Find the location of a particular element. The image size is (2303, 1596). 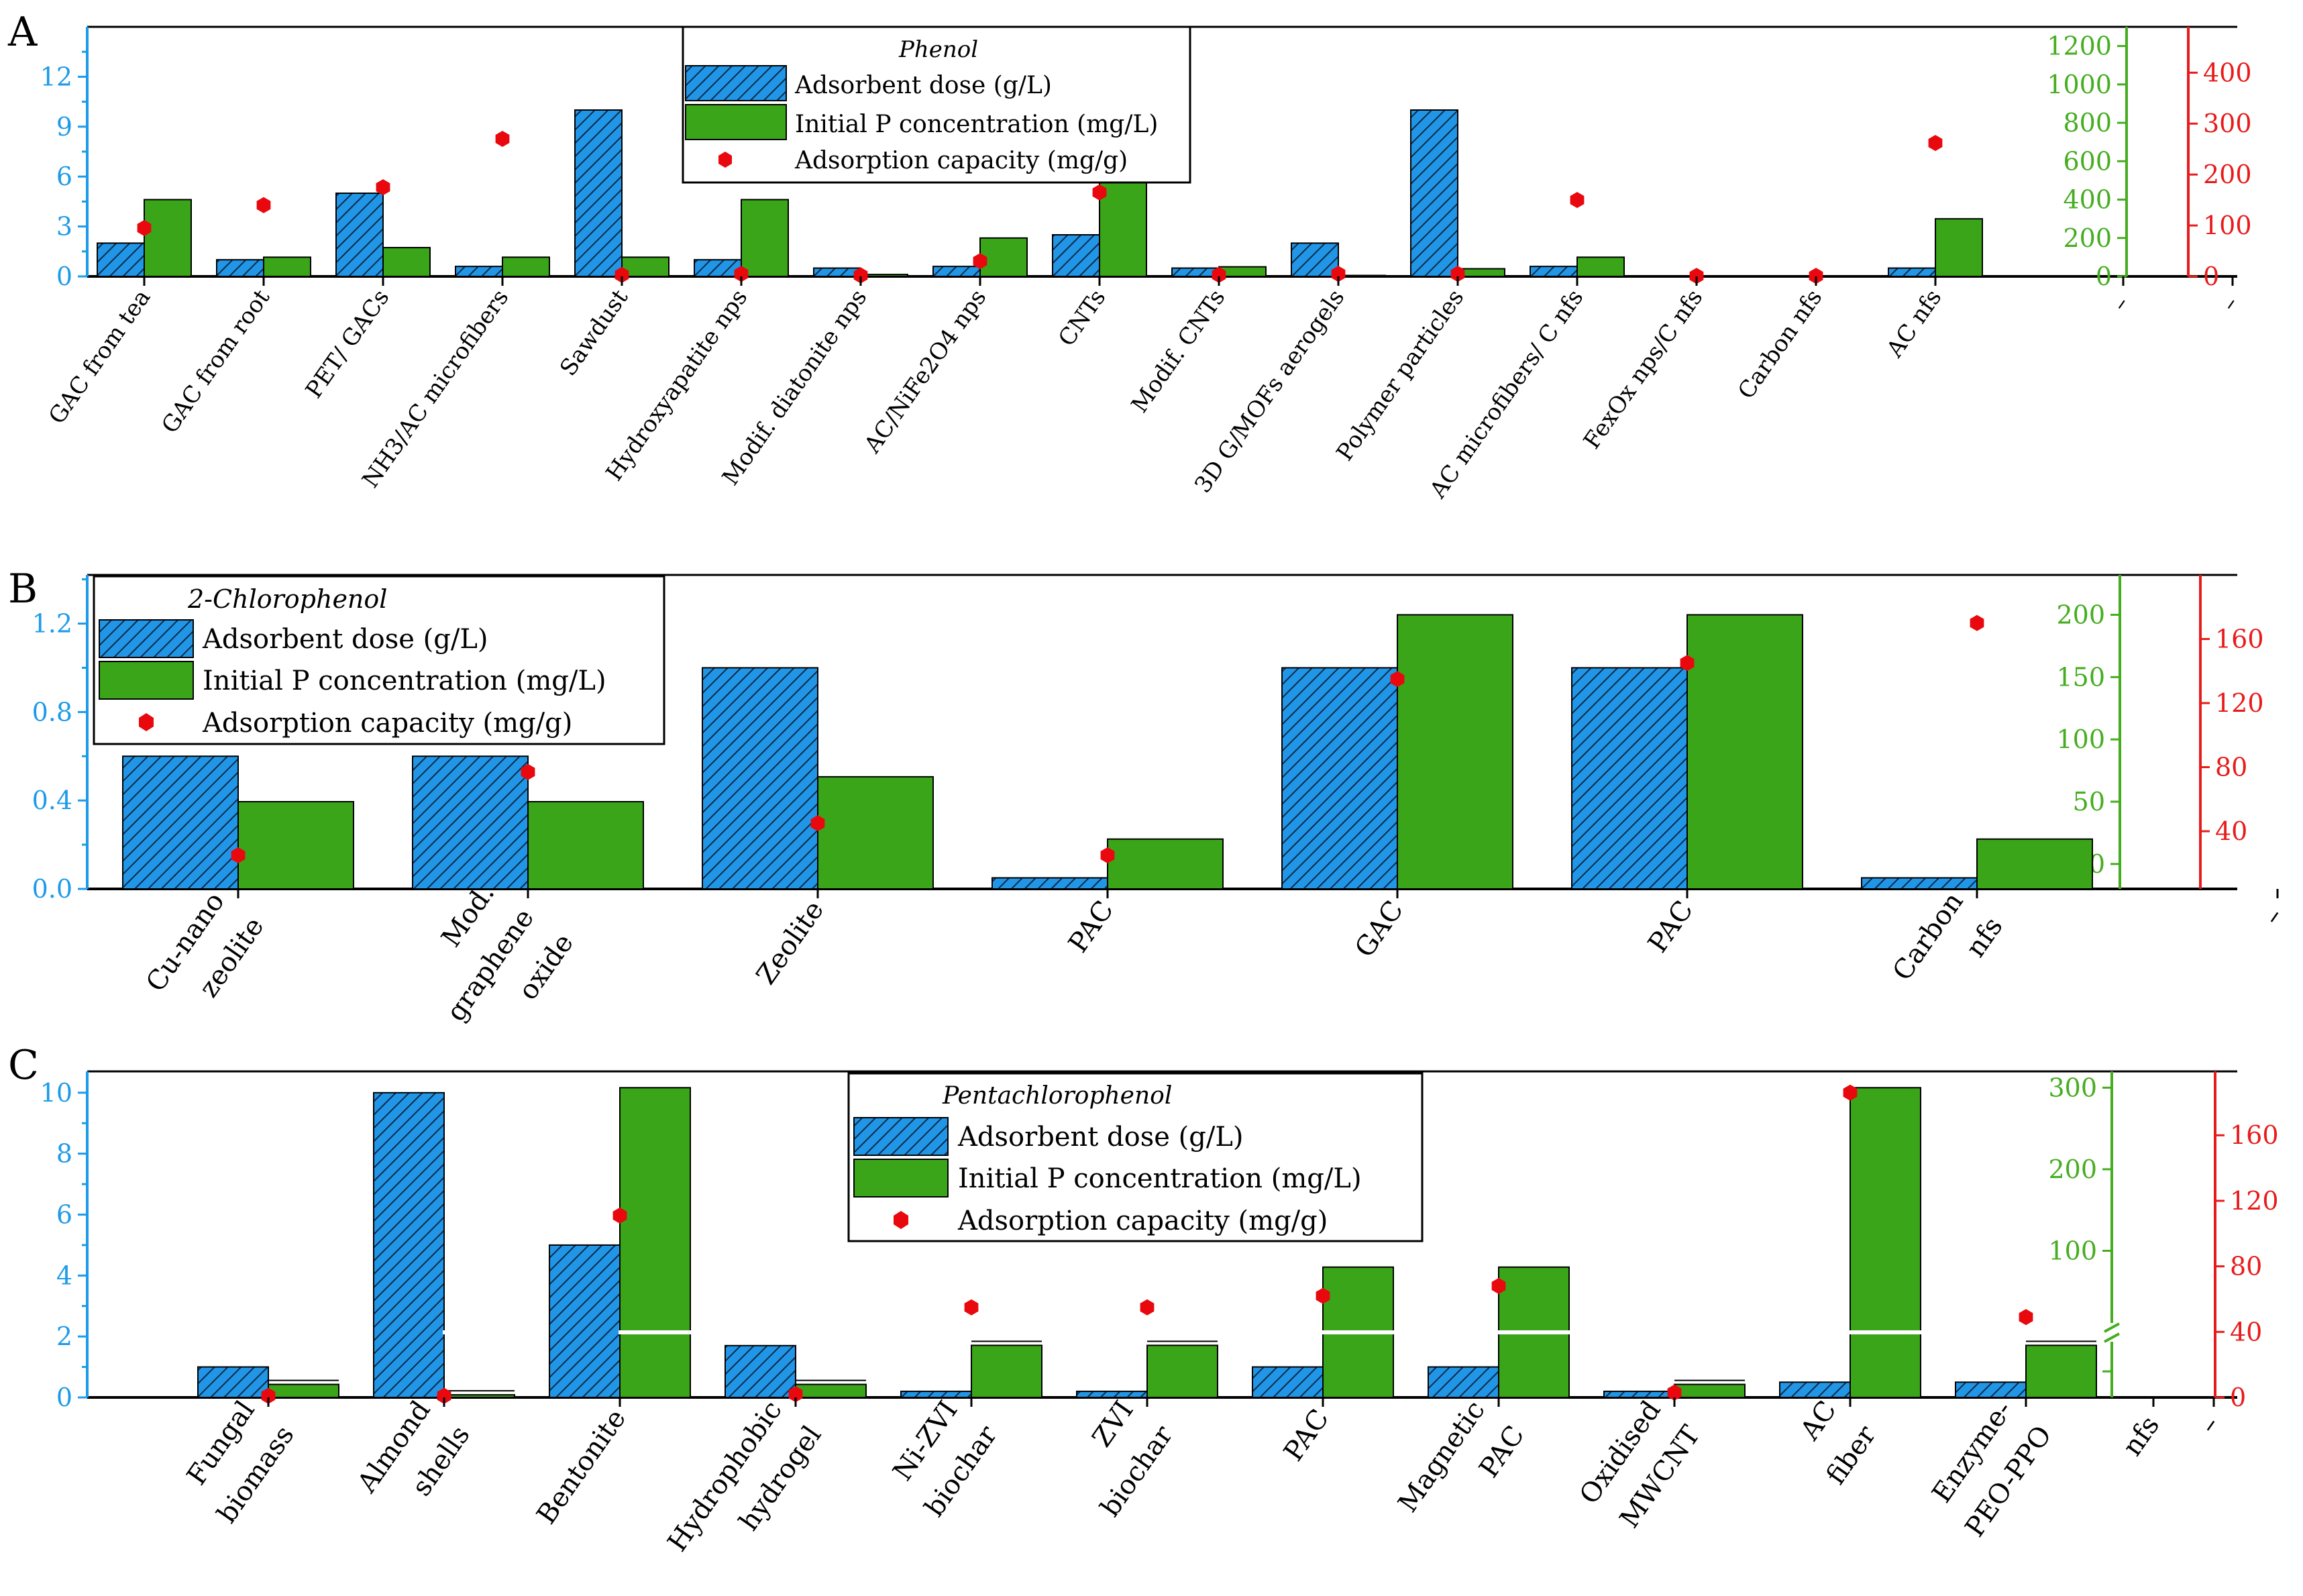

capacity-points is located at coordinates (1107, 739).